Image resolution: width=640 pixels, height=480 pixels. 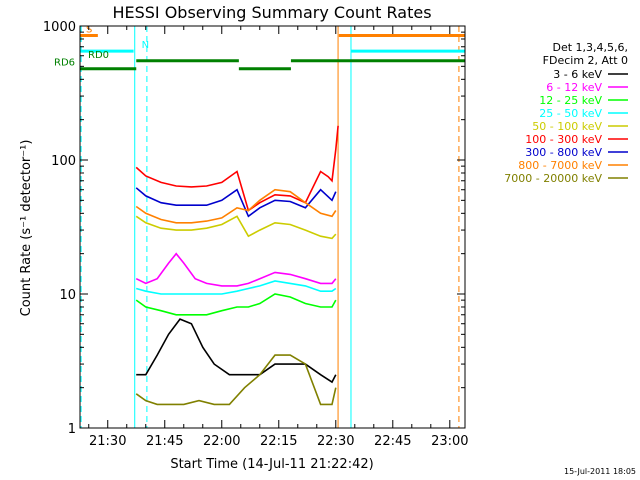 I want to click on generation-timestamp: 15-Jul-2011 18:05, so click(x=600, y=471).